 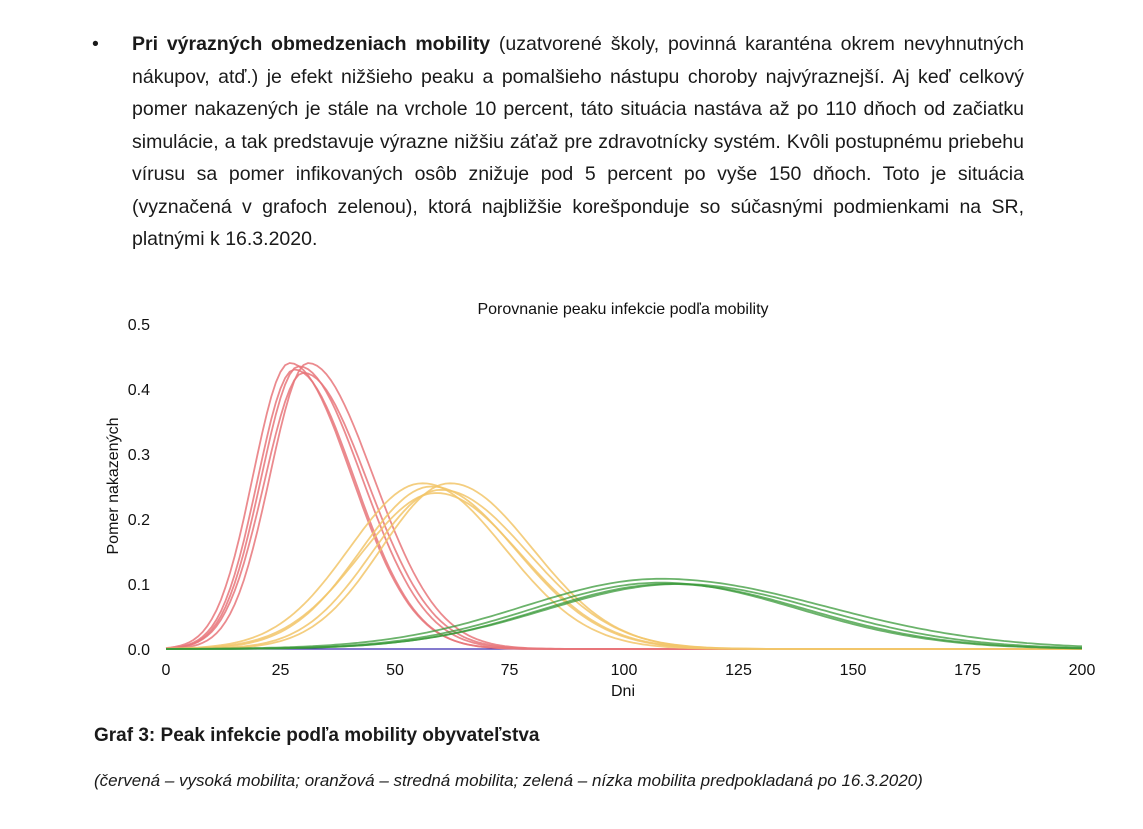 What do you see at coordinates (139, 520) in the screenshot?
I see `y-tick-label: 0.2` at bounding box center [139, 520].